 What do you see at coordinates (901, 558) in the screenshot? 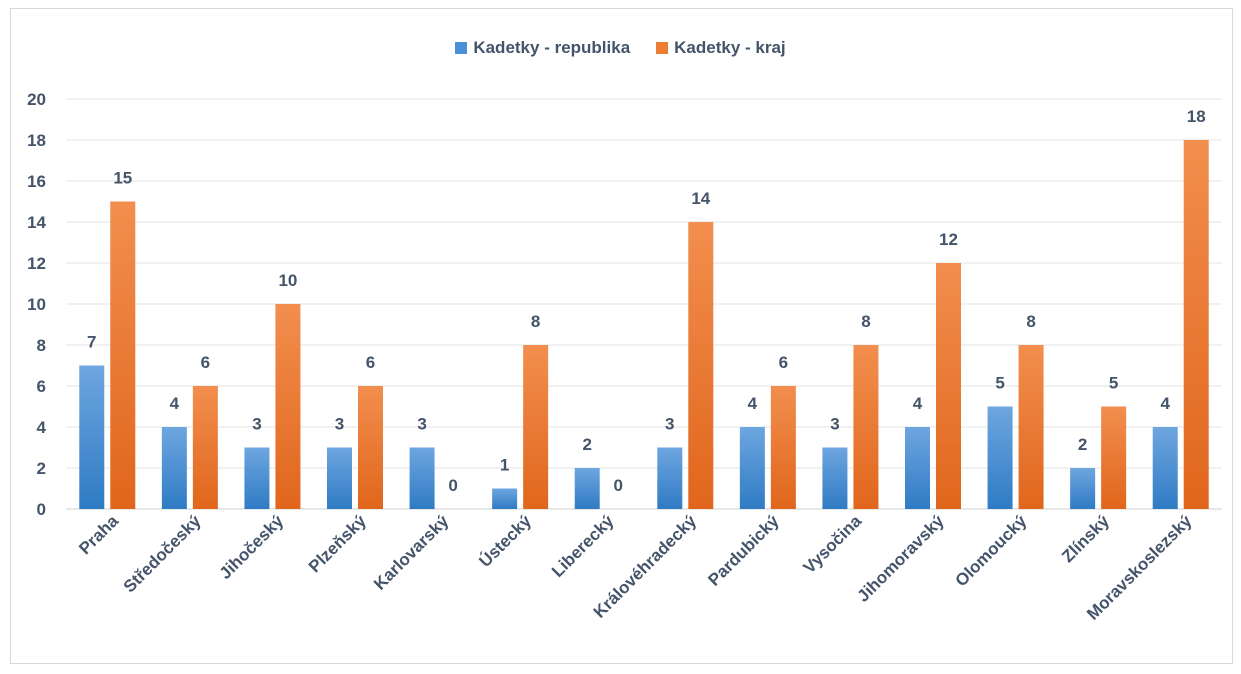
I see `x-tick-label: Jihomoravský` at bounding box center [901, 558].